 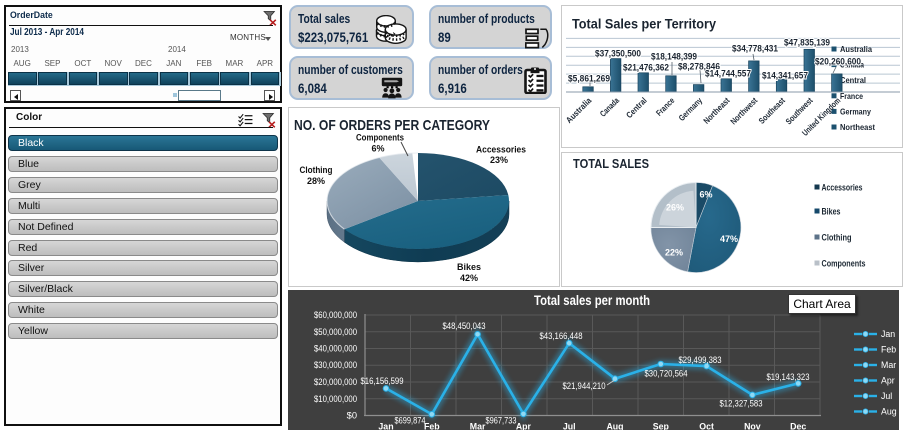 What do you see at coordinates (589, 79) in the screenshot?
I see `svg-text: $5,861,269` at bounding box center [589, 79].